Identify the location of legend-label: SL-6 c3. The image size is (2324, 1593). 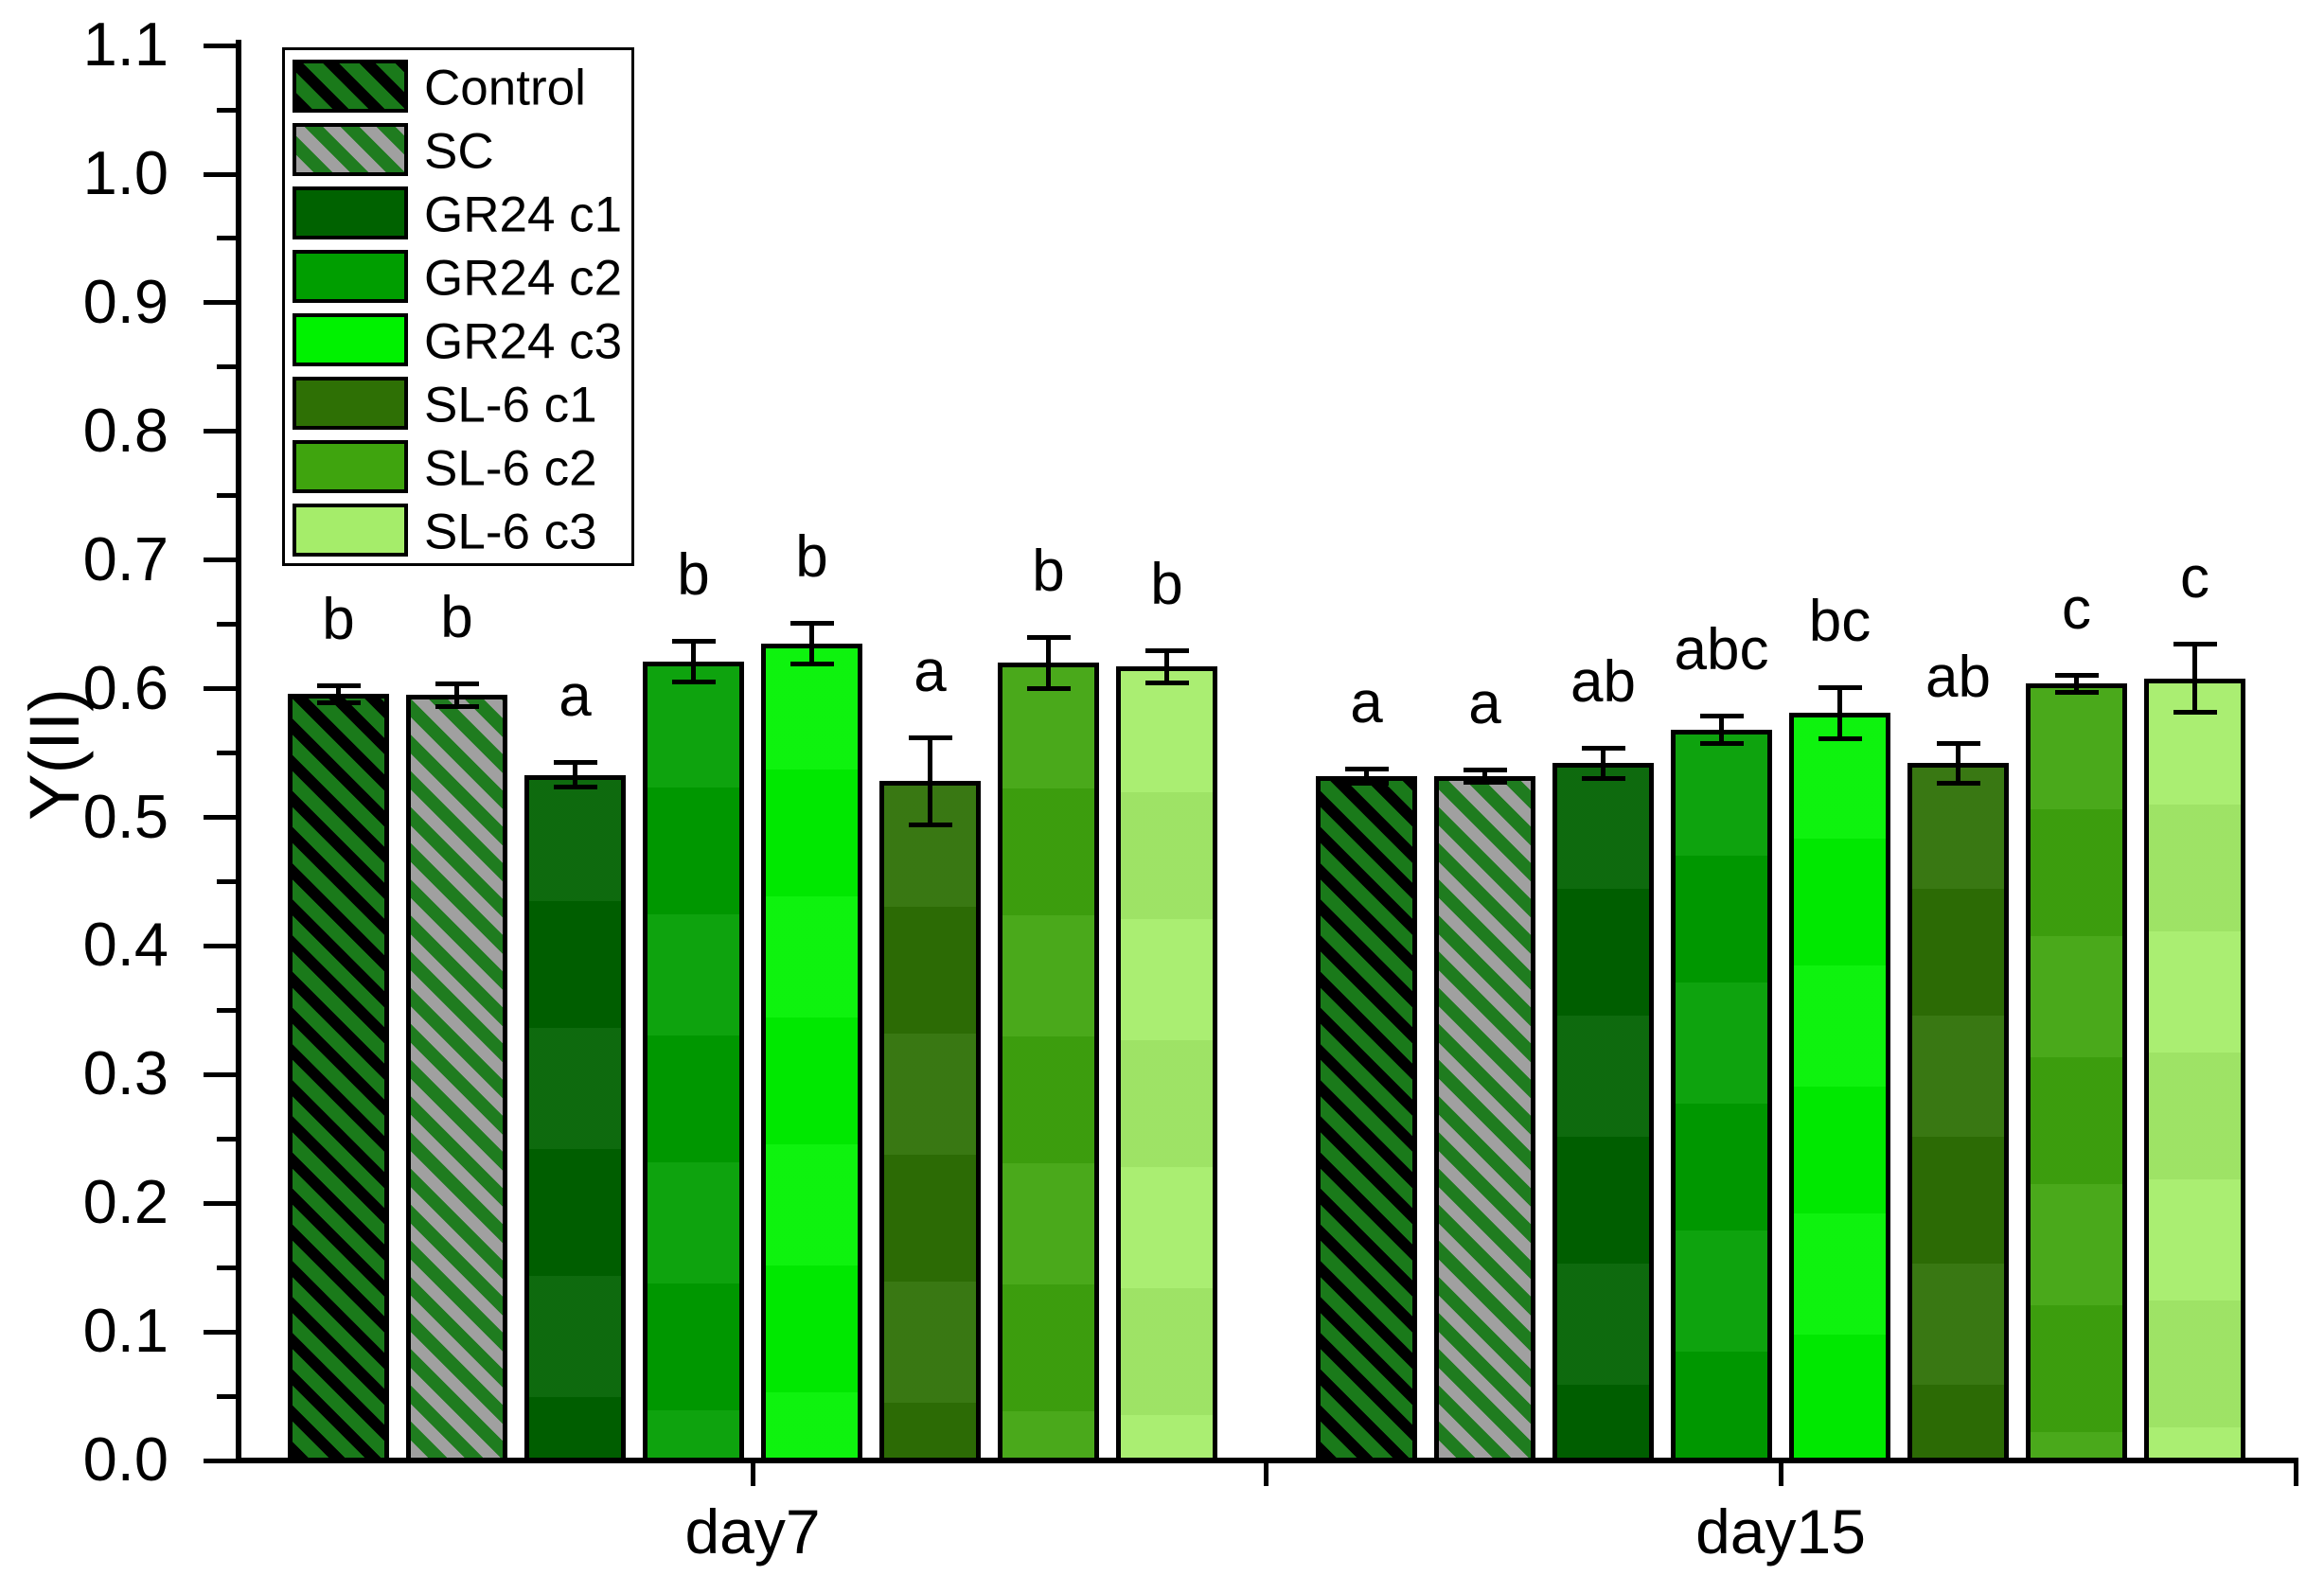
(511, 531).